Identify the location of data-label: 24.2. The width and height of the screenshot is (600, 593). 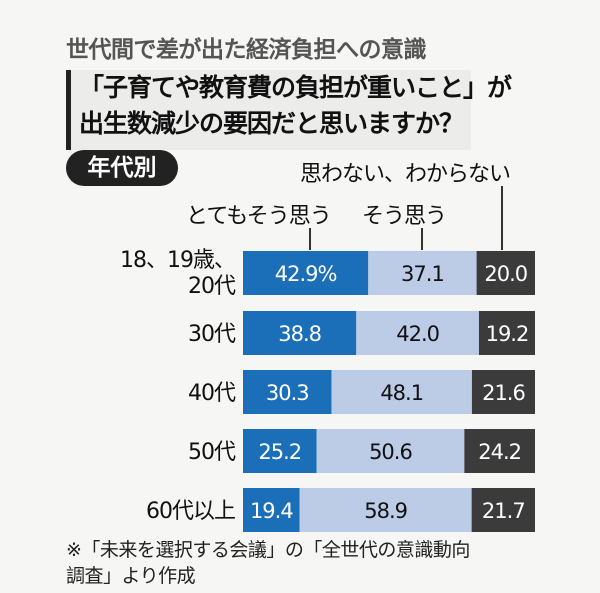
(499, 452).